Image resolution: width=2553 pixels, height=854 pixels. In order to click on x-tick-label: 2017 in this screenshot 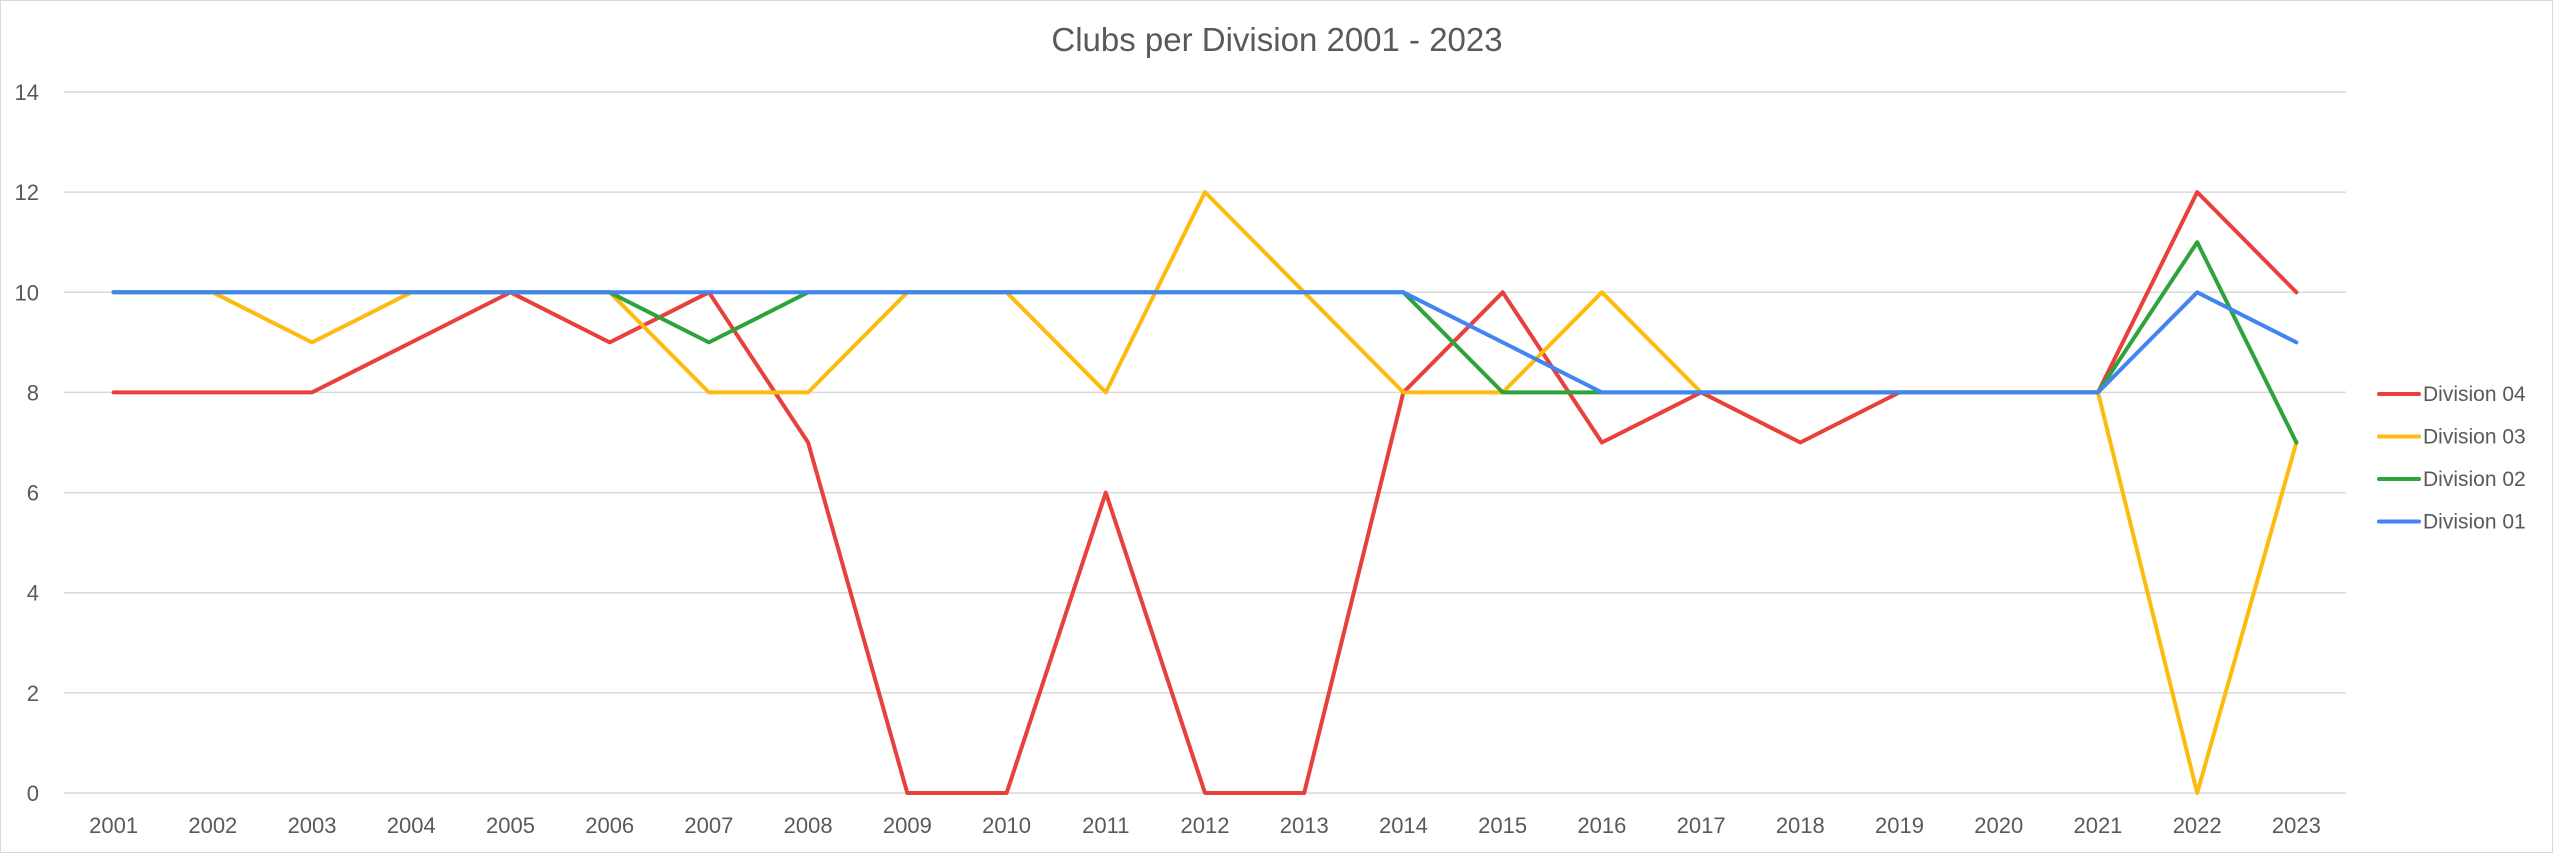, I will do `click(1701, 825)`.